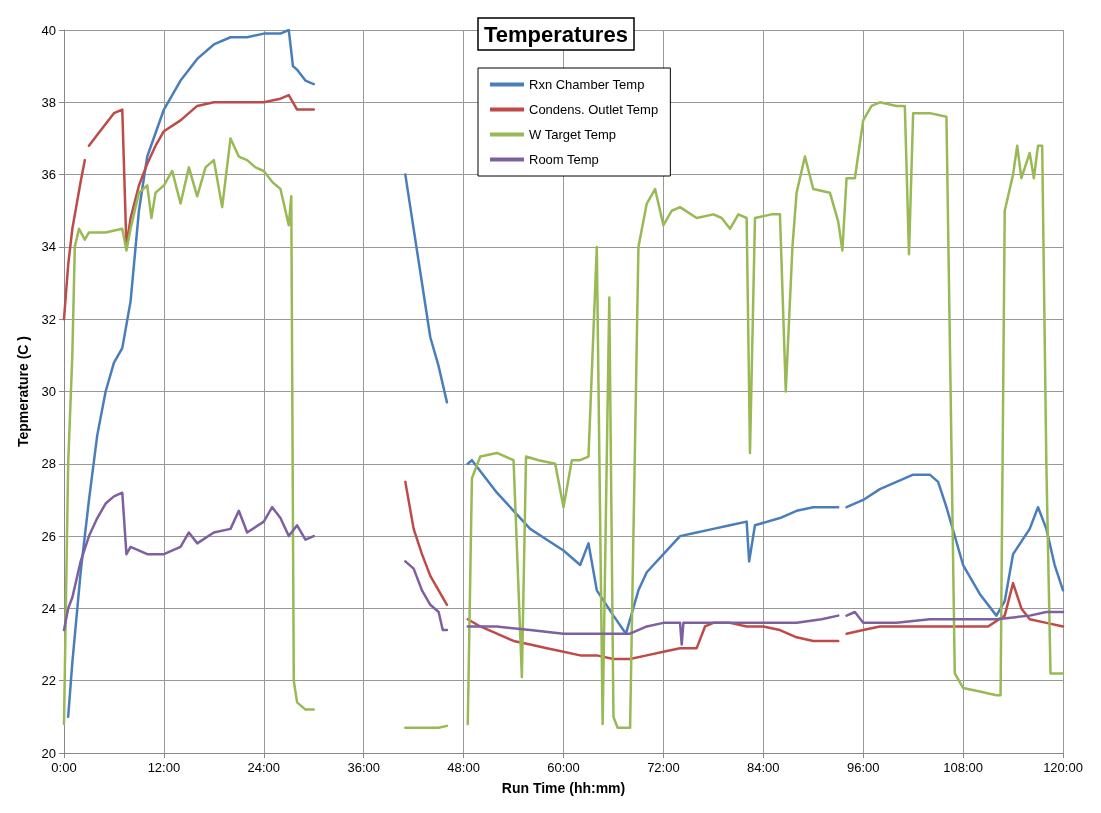  What do you see at coordinates (48, 391) in the screenshot?
I see `y-tick-label: 30` at bounding box center [48, 391].